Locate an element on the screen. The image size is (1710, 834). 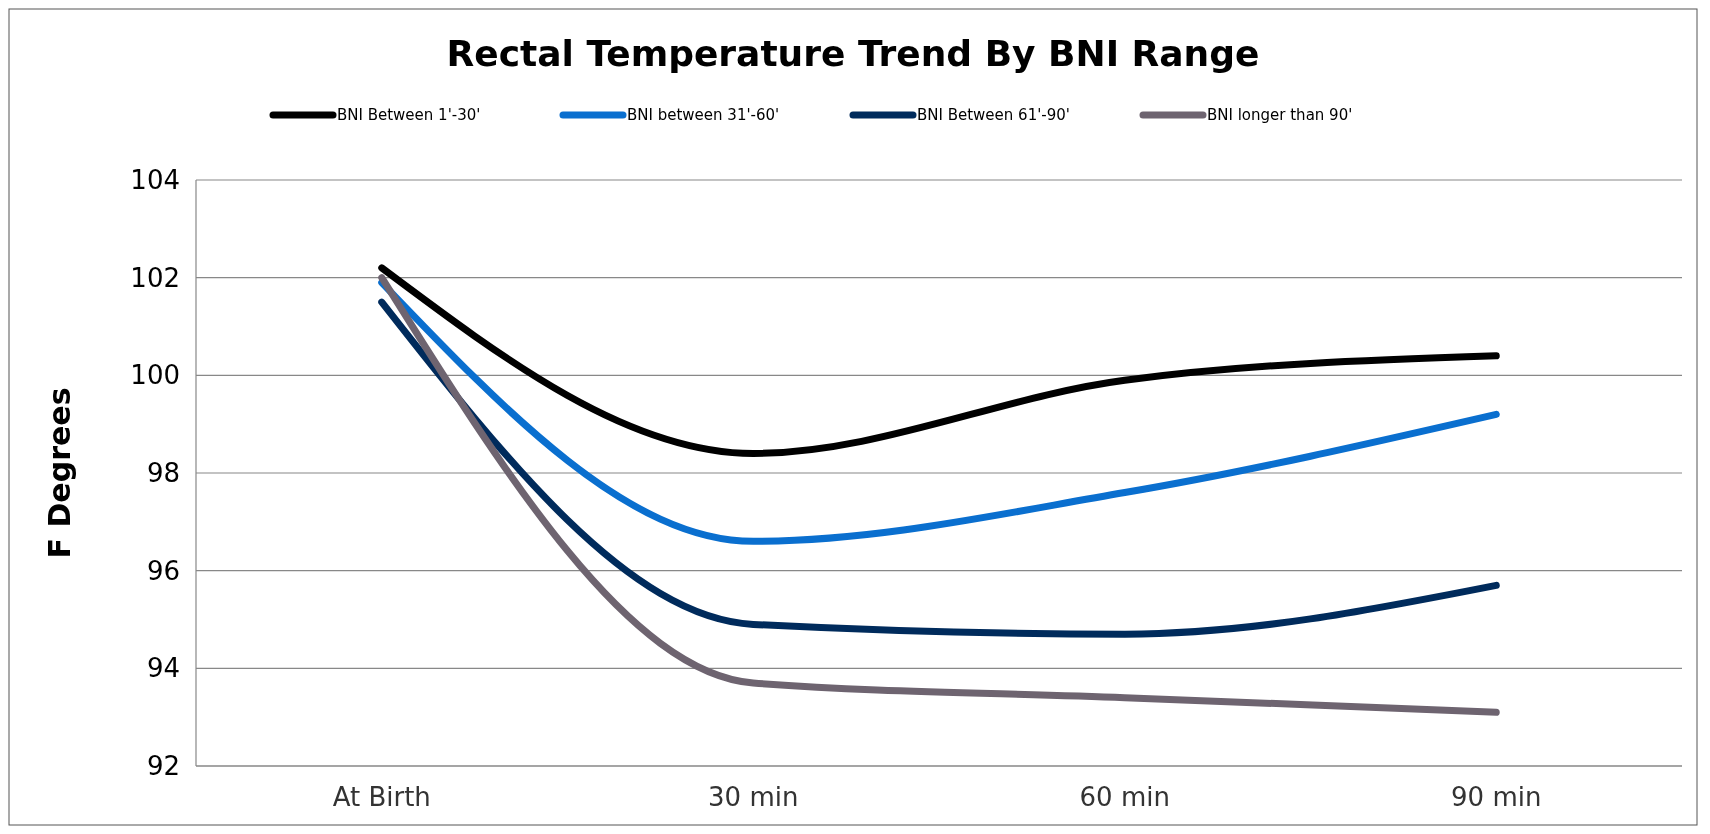
y-tick-label: 100 is located at coordinates (155, 375).